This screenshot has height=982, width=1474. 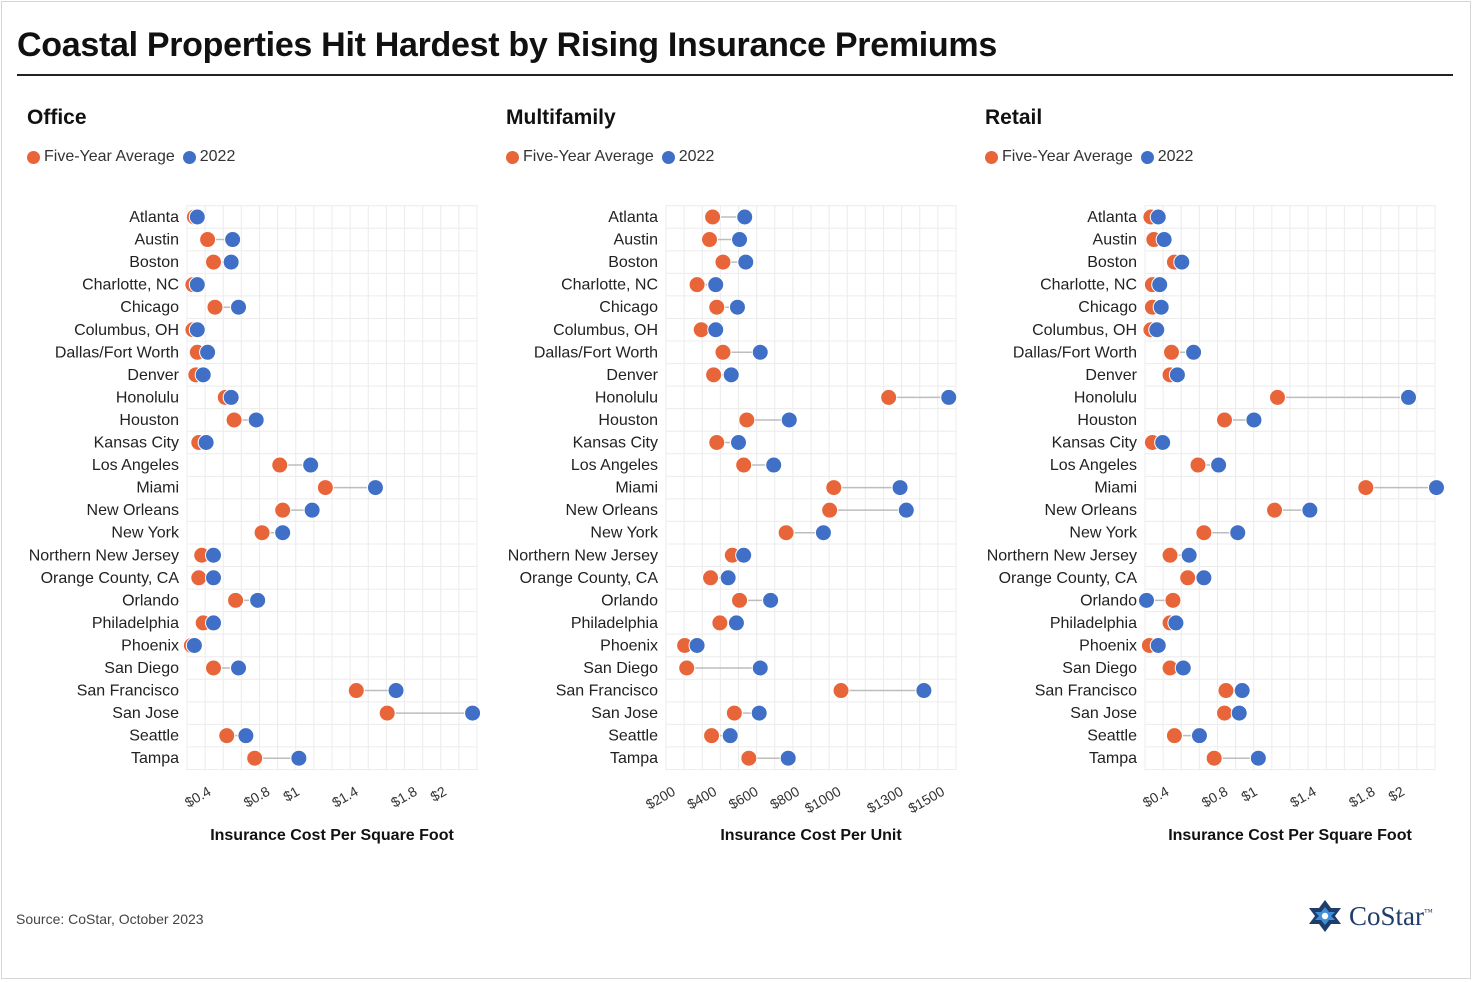 I want to click on category-label: Charlotte, NC, so click(x=609, y=285).